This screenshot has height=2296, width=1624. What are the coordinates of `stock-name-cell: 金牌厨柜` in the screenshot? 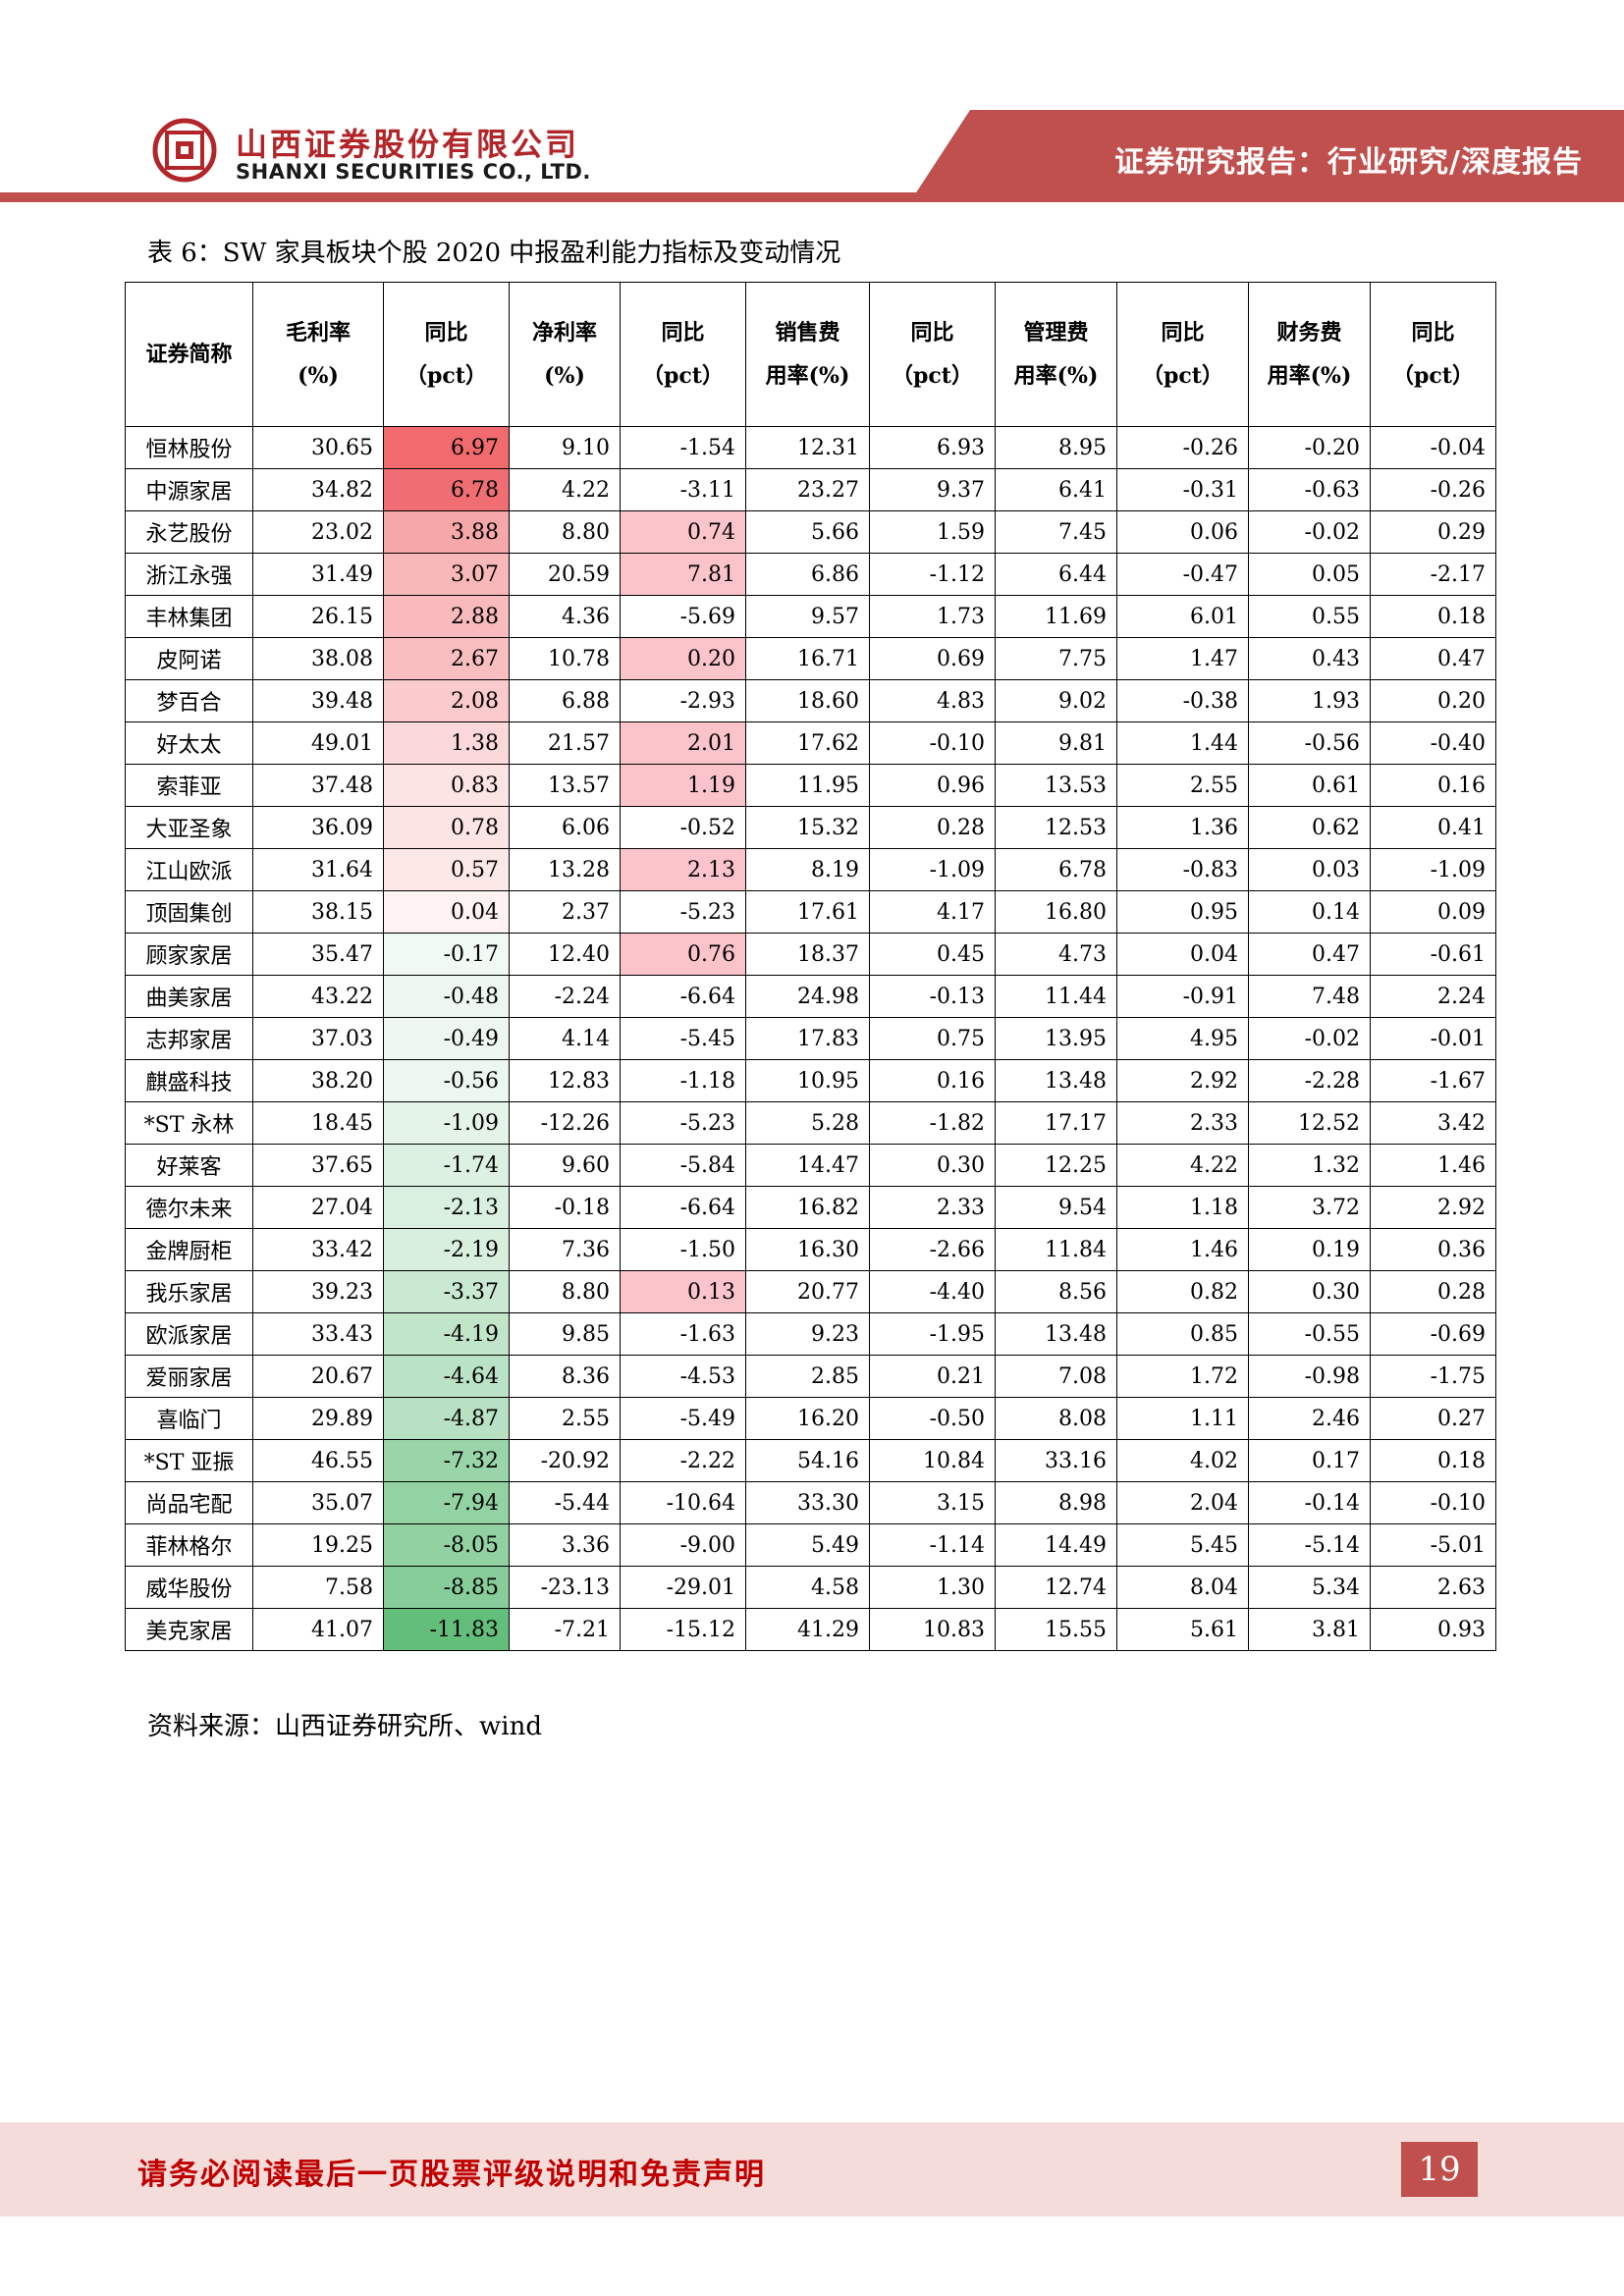 It's located at (189, 1249).